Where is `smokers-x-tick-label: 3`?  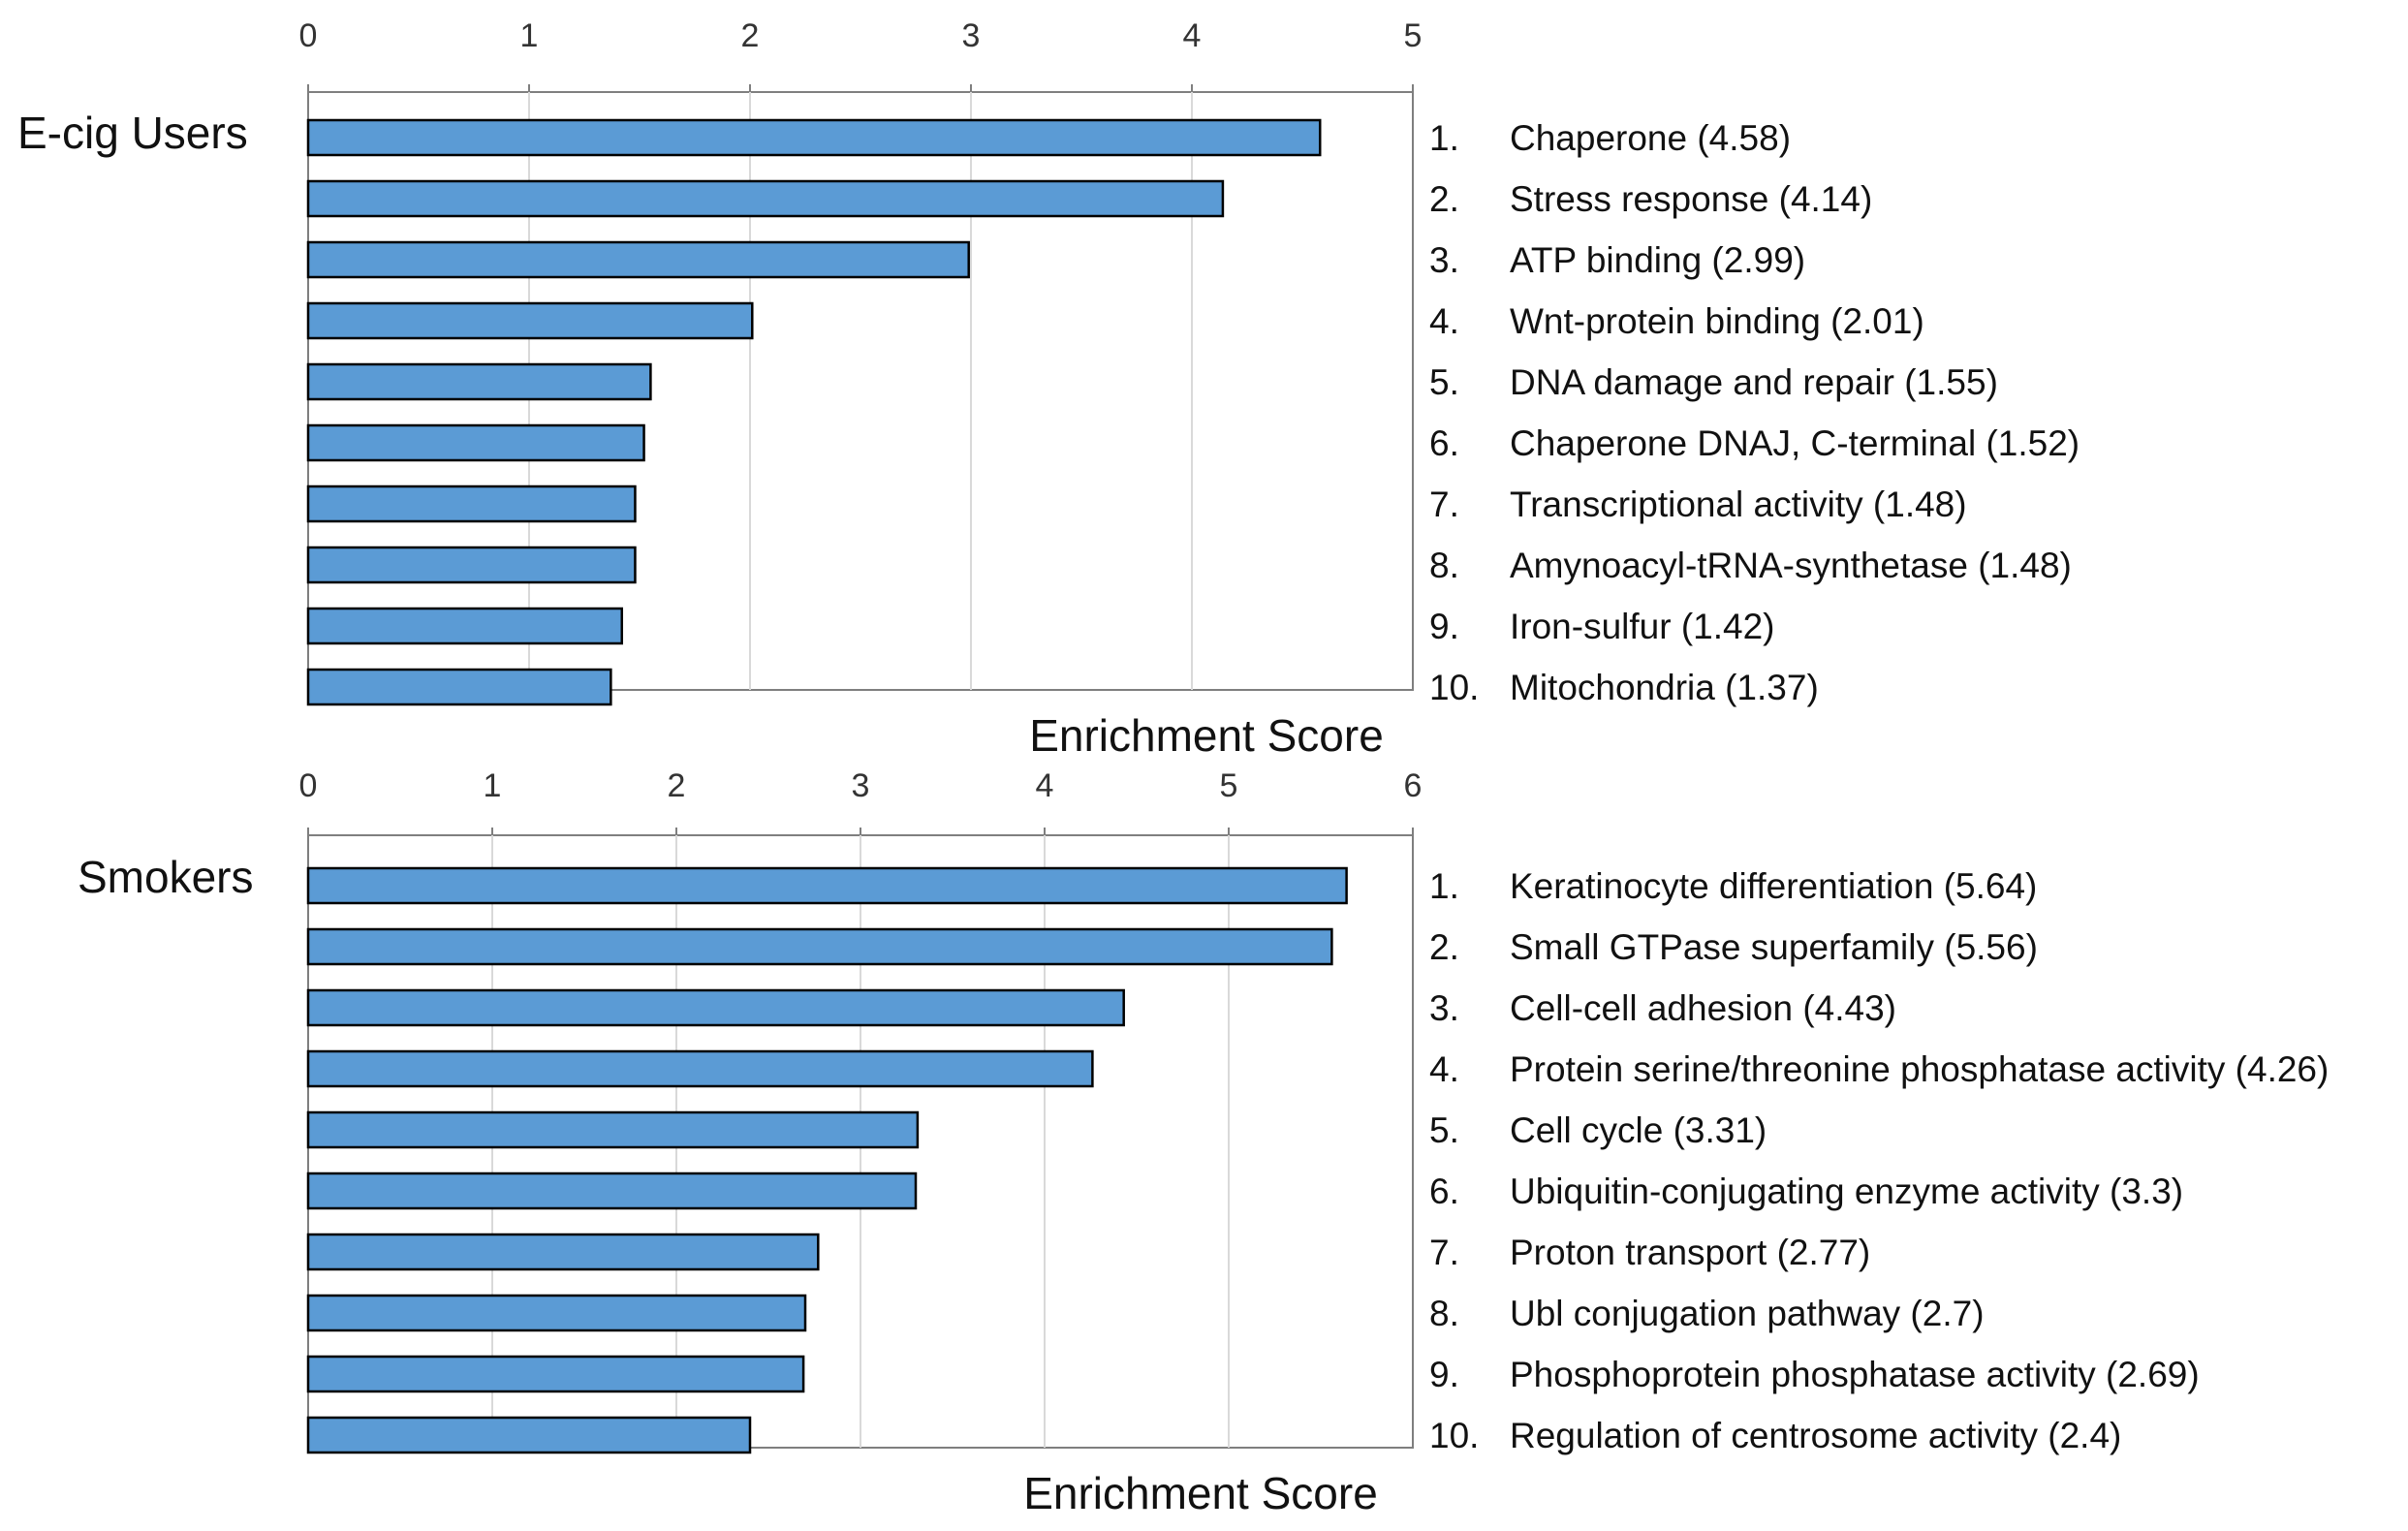 smokers-x-tick-label: 3 is located at coordinates (861, 785).